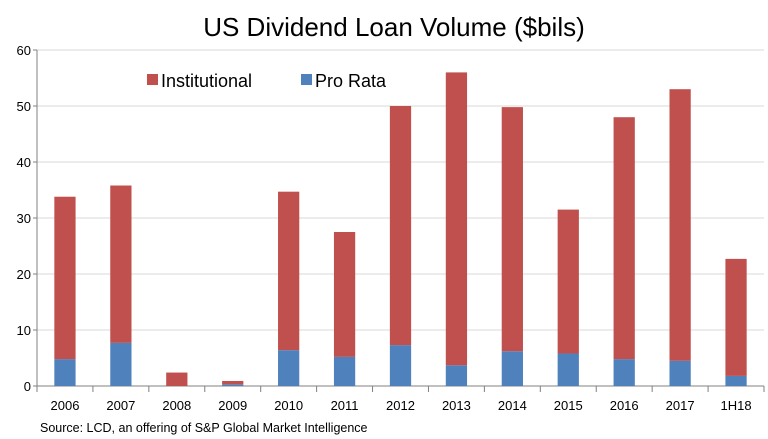 Image resolution: width=768 pixels, height=439 pixels. What do you see at coordinates (233, 382) in the screenshot?
I see `bar-institutional-2009` at bounding box center [233, 382].